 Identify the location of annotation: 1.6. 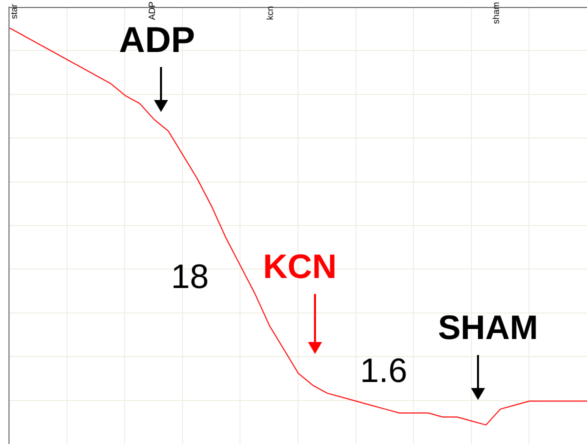
(384, 371).